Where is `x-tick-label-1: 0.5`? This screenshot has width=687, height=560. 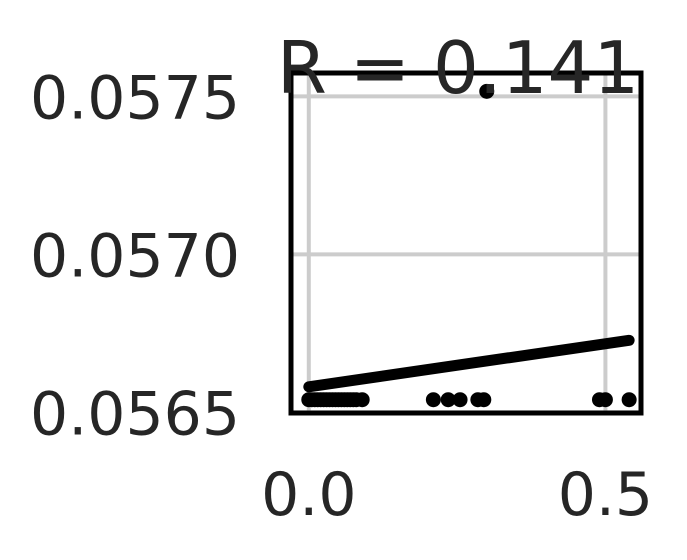
x-tick-label-1: 0.5 is located at coordinates (605, 495).